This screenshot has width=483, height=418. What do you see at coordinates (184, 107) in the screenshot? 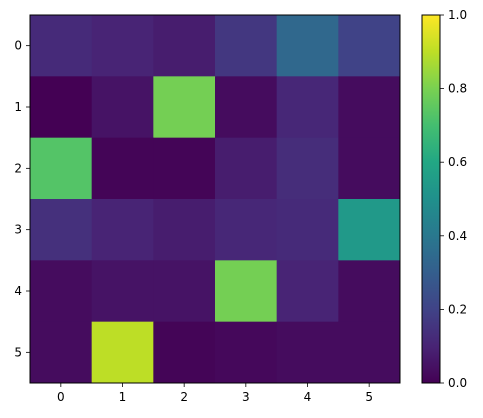
I see `heatmap-cell-r1-c2` at bounding box center [184, 107].